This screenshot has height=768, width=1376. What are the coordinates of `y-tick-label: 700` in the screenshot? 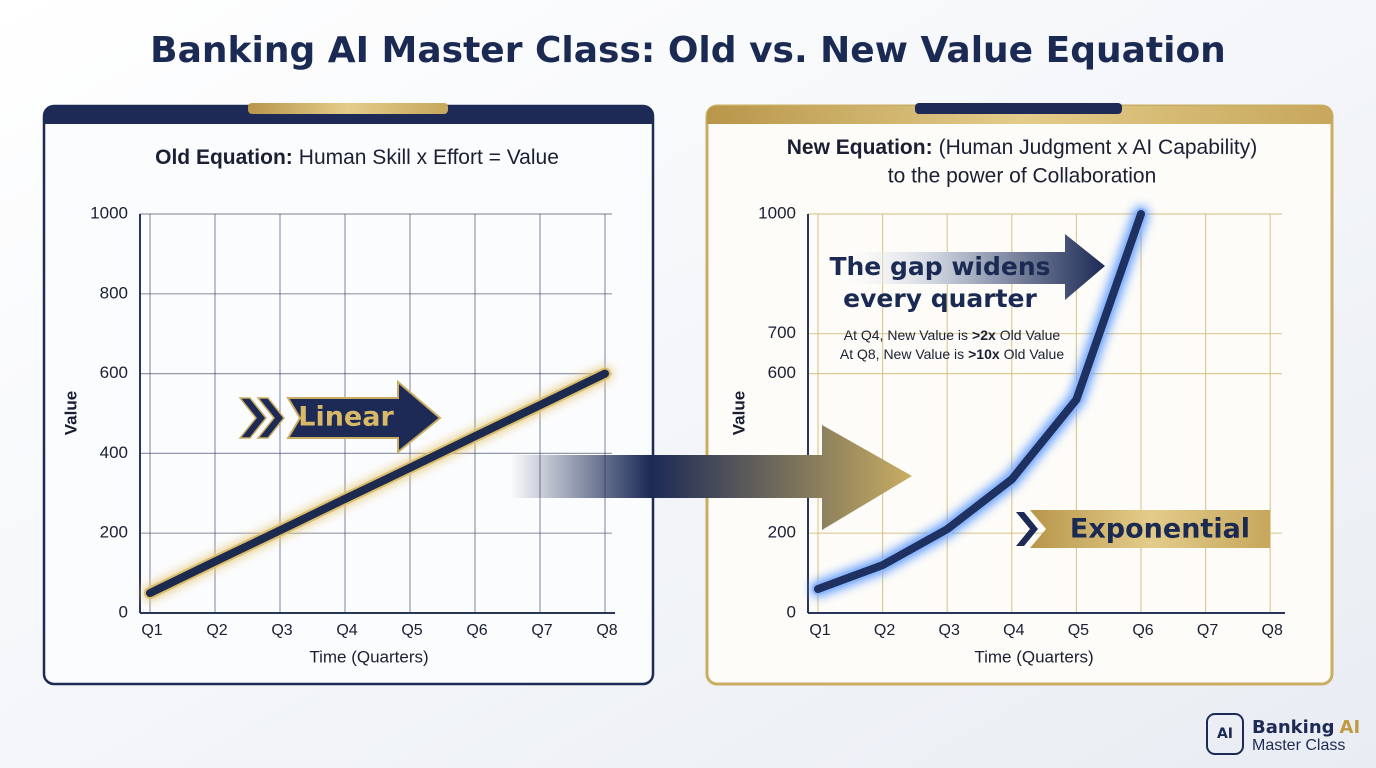 It's located at (782, 332).